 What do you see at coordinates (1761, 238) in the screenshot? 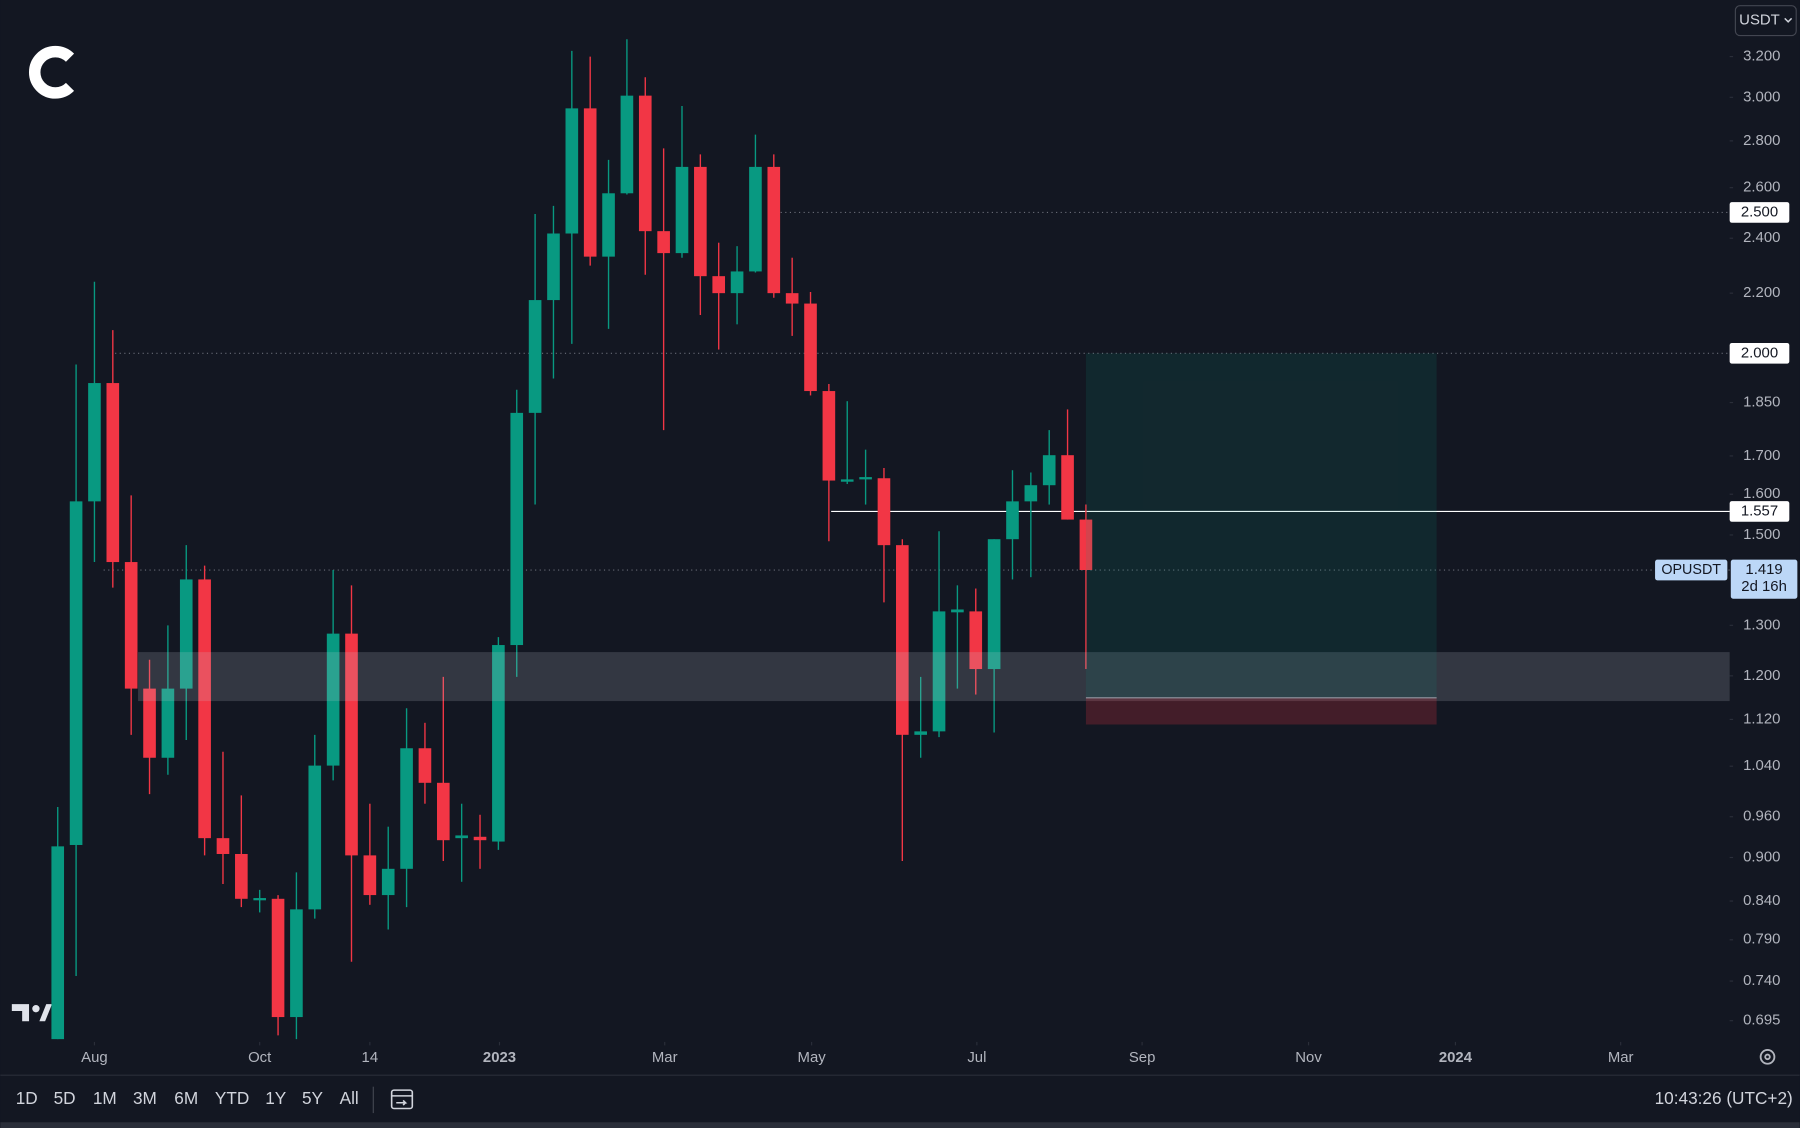
I see `y-tick-label: 2.400` at bounding box center [1761, 238].